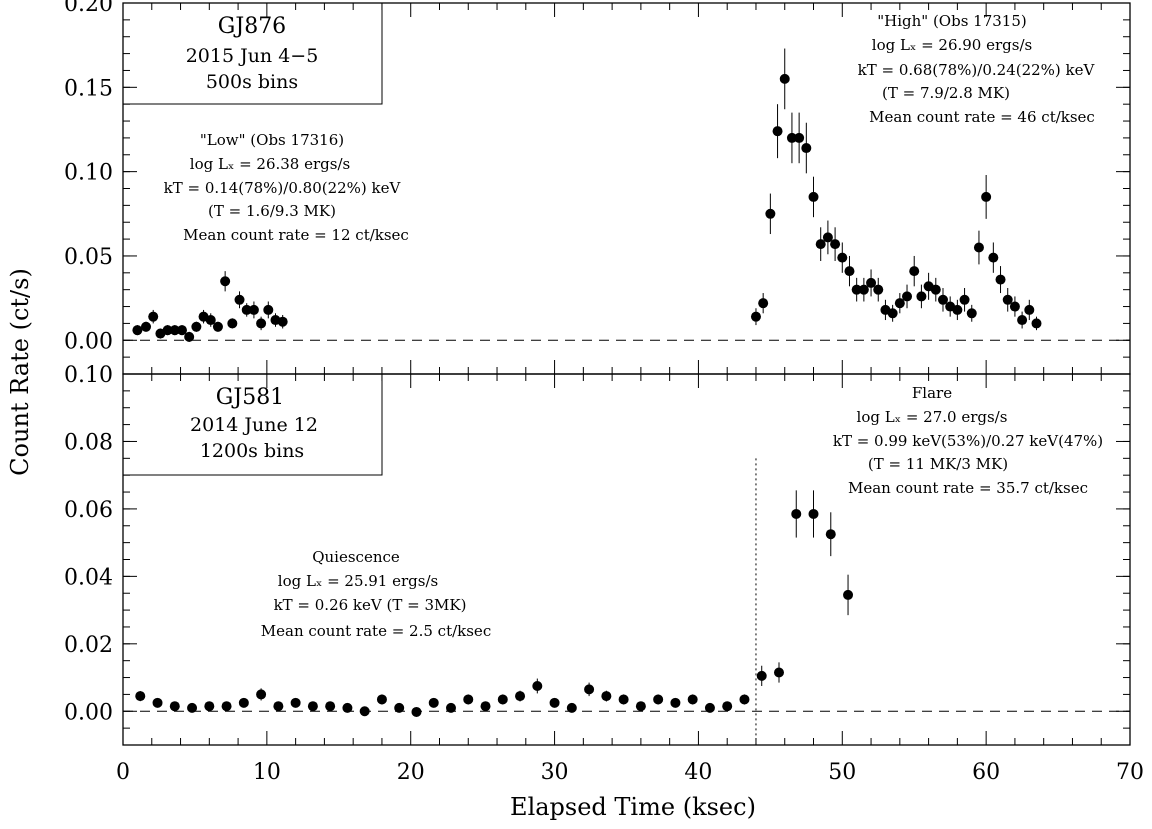 The image size is (1152, 829). What do you see at coordinates (952, 21) in the screenshot?
I see `annotation-high-line-1: "High" (Obs 17315)` at bounding box center [952, 21].